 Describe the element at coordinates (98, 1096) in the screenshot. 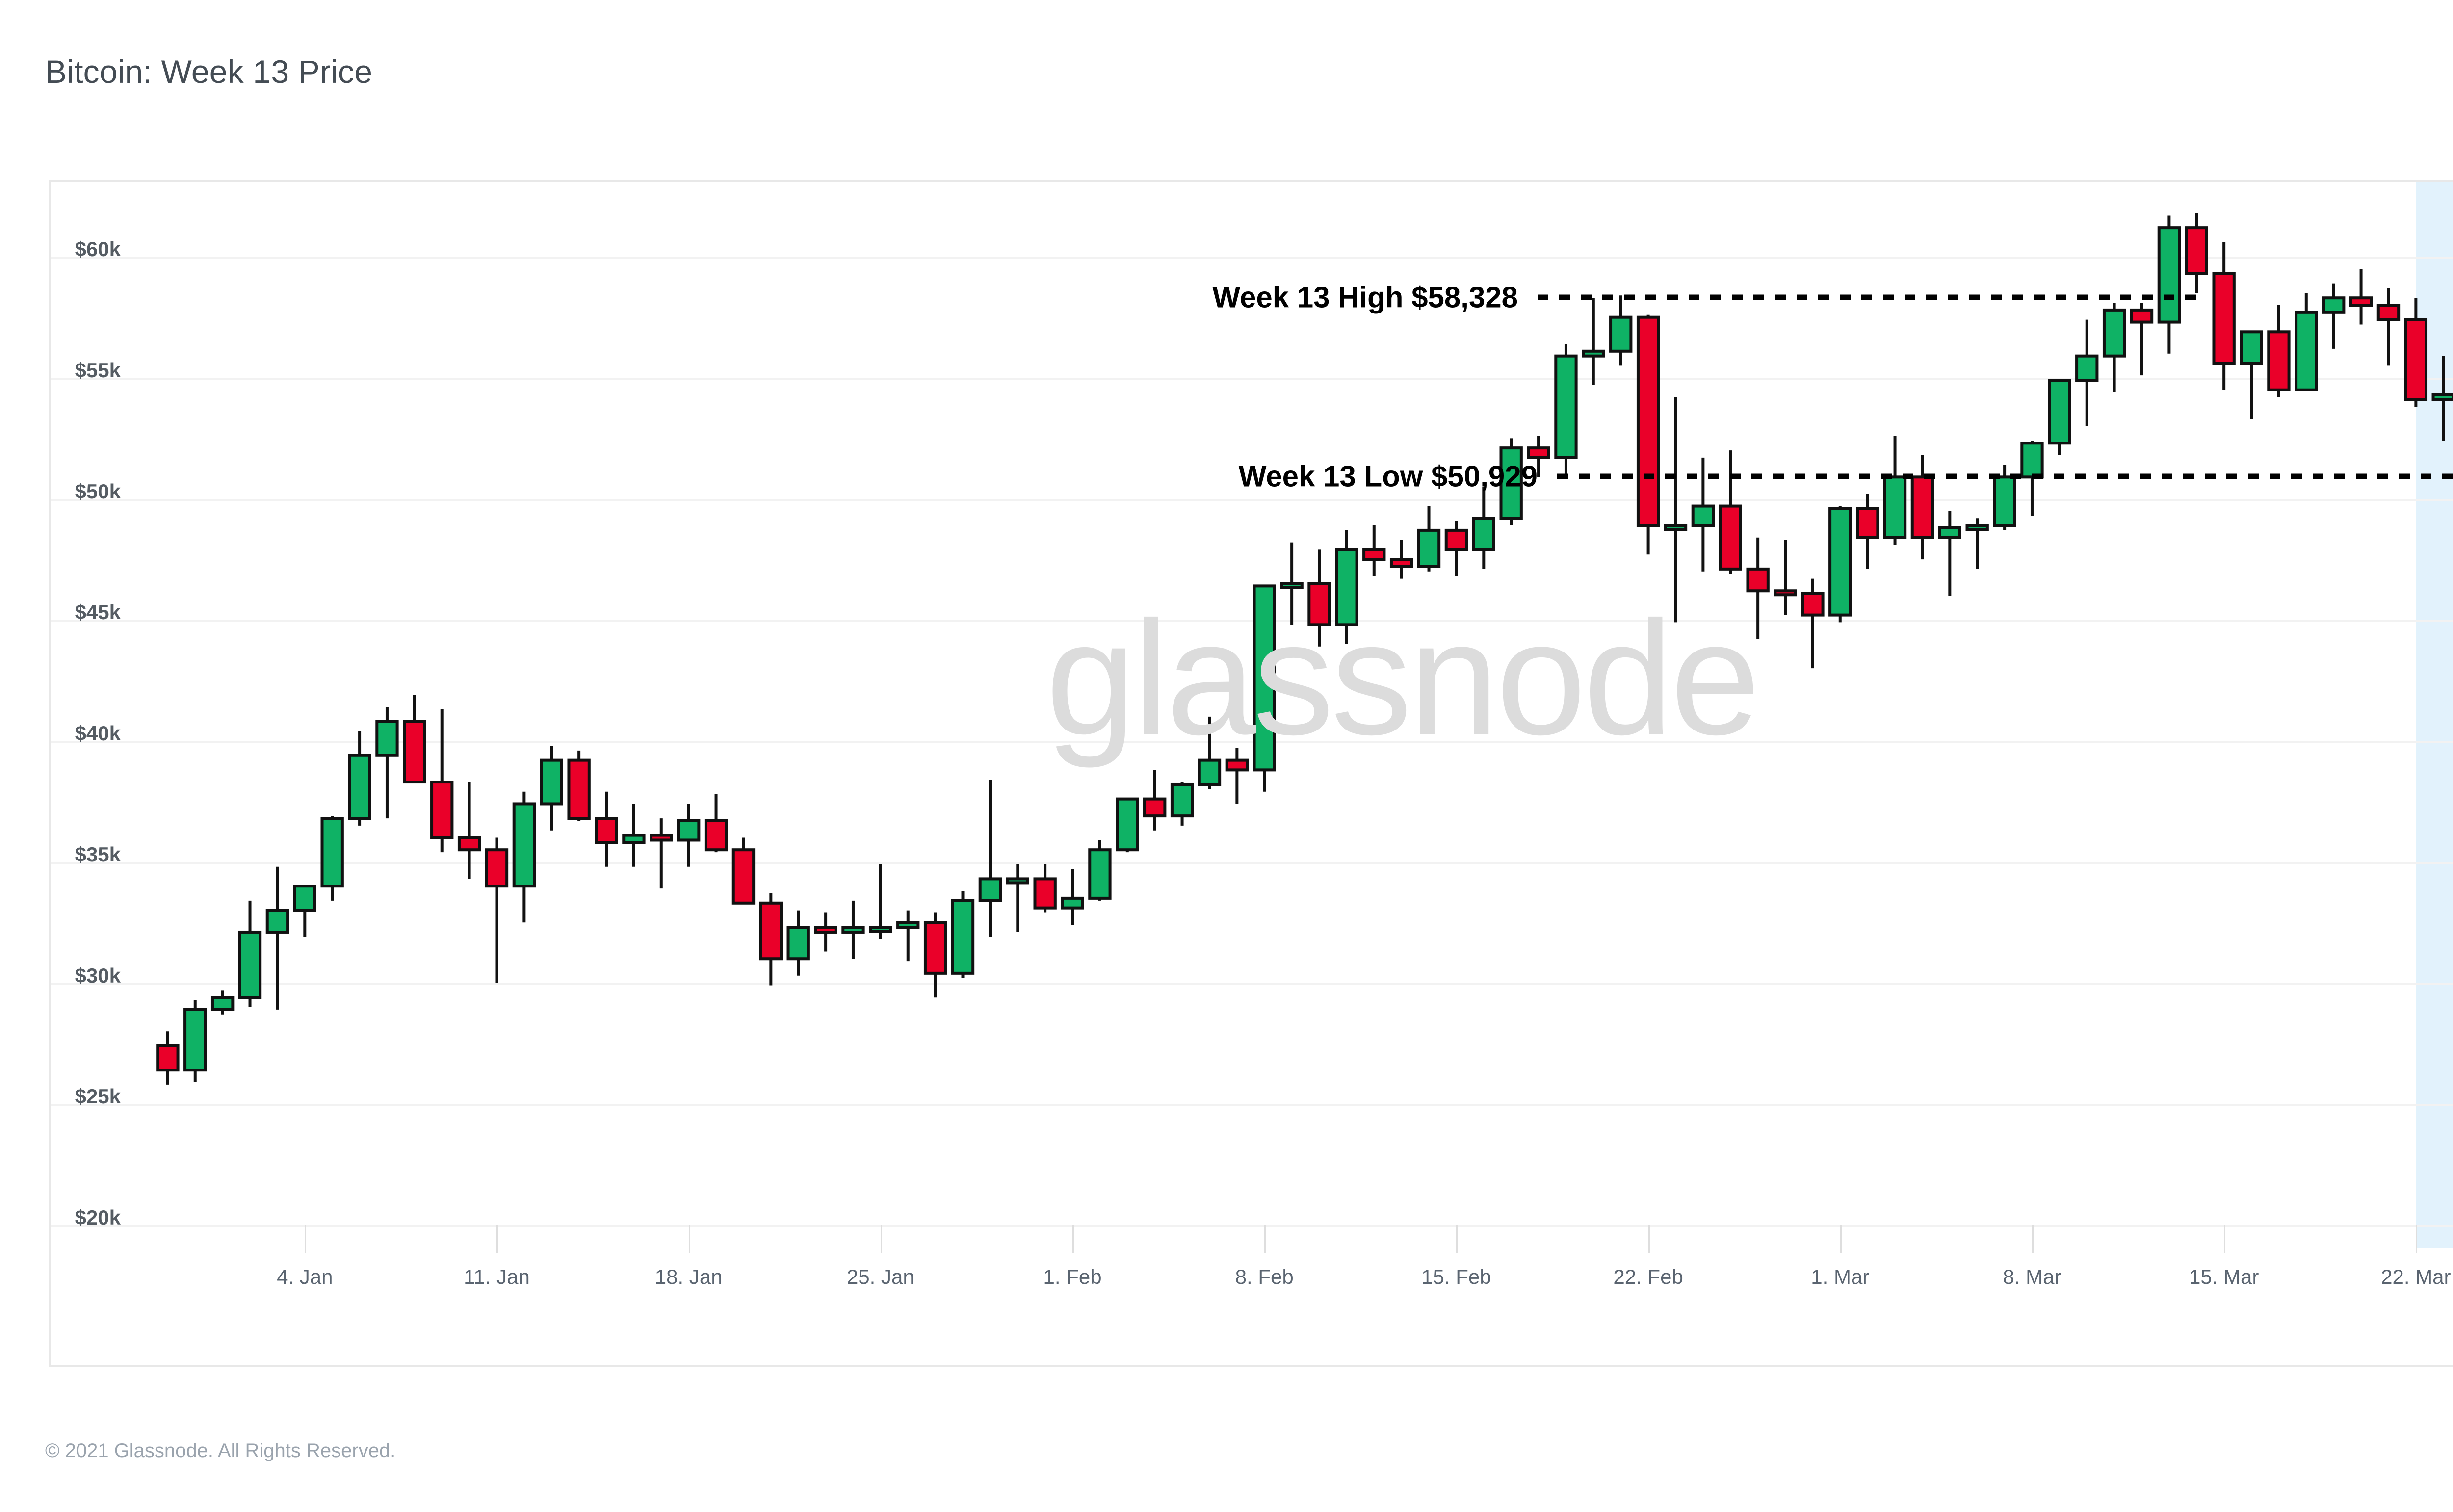

I see `y-axis-tick-label: $25k` at that location.